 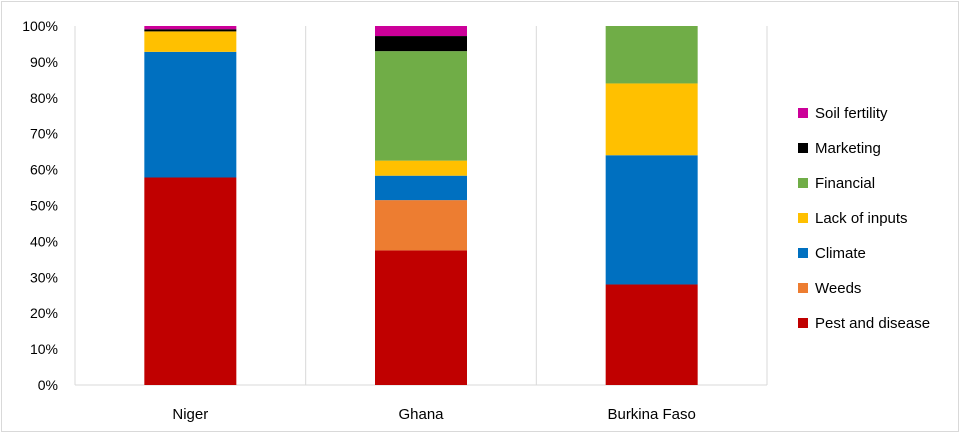 I want to click on legend-label: Lack of inputs, so click(x=861, y=218).